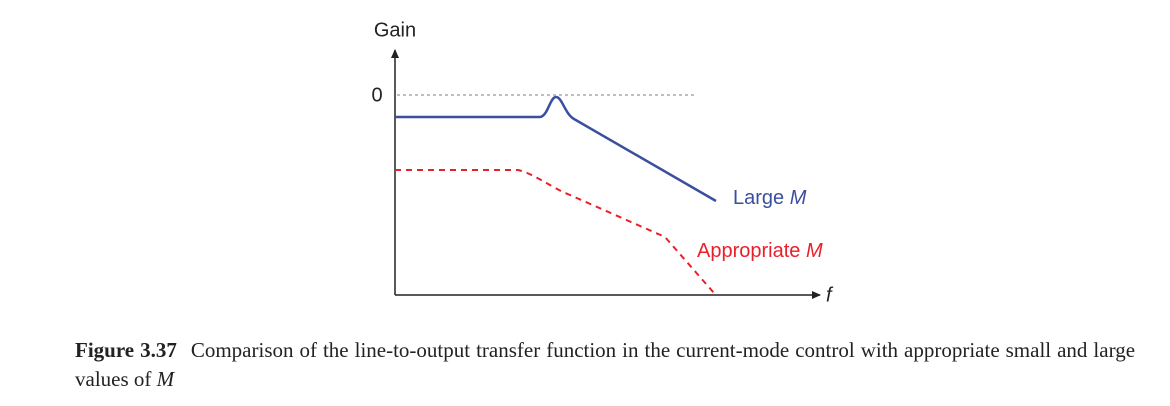 The image size is (1170, 406). What do you see at coordinates (376, 95) in the screenshot?
I see `y-tick-label: 0` at bounding box center [376, 95].